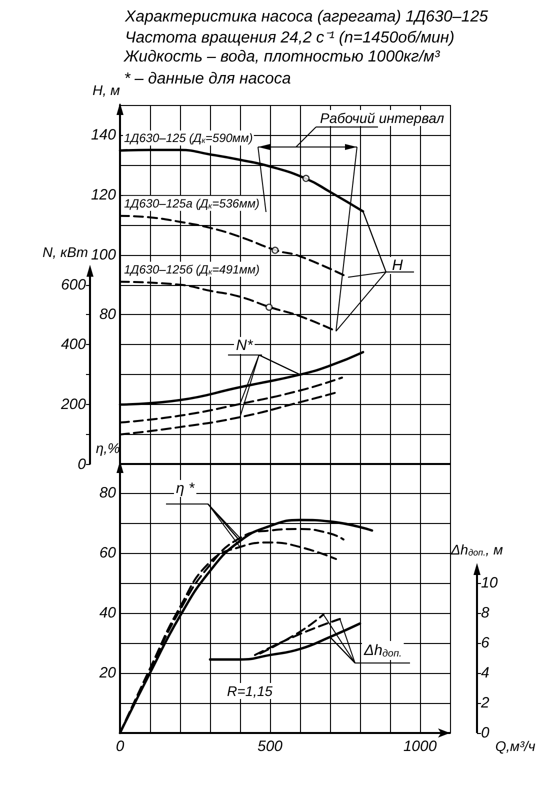 The height and width of the screenshot is (798, 549). Describe the element at coordinates (397, 265) in the screenshot. I see `annotation: H` at that location.